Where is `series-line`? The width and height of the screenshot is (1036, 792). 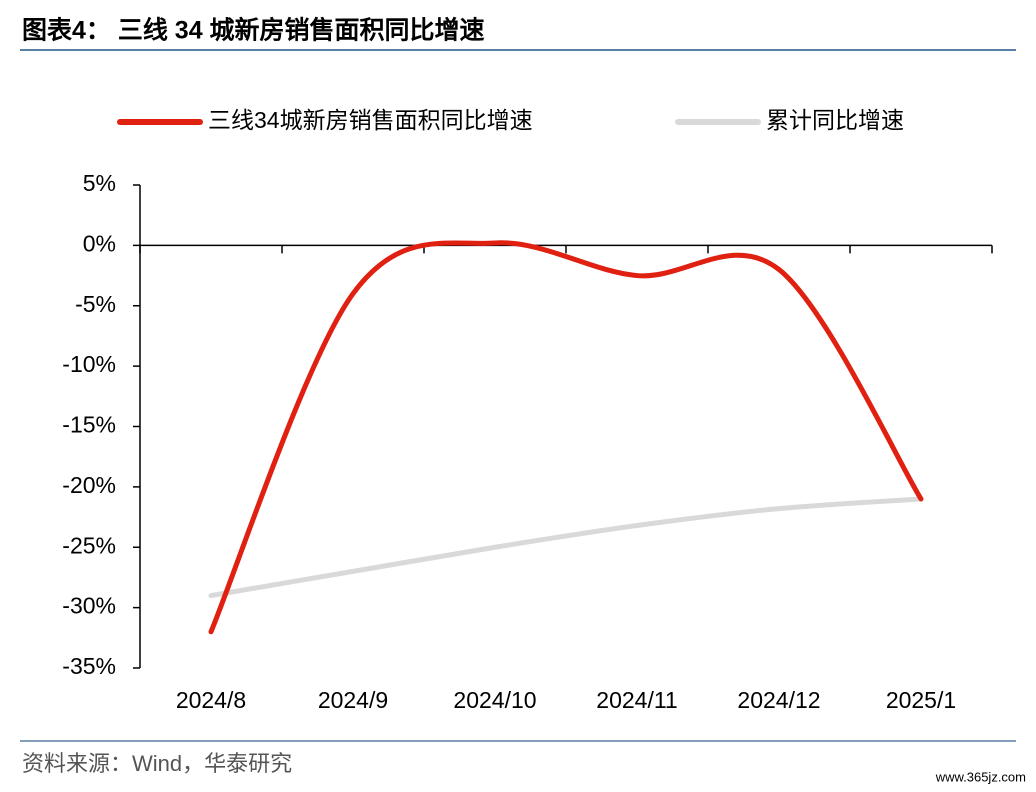
series-line is located at coordinates (566, 547).